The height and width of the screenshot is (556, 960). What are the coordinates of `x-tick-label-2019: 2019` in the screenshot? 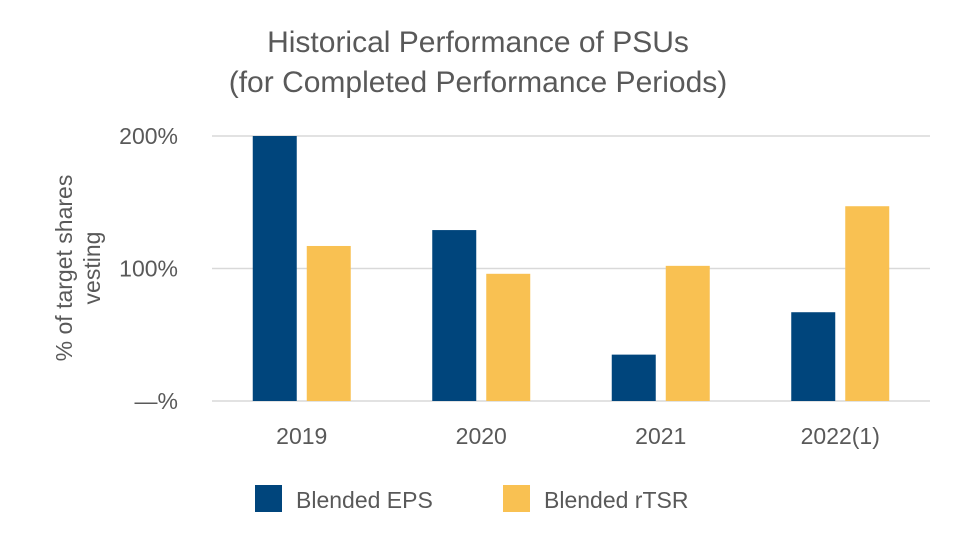 It's located at (301, 436).